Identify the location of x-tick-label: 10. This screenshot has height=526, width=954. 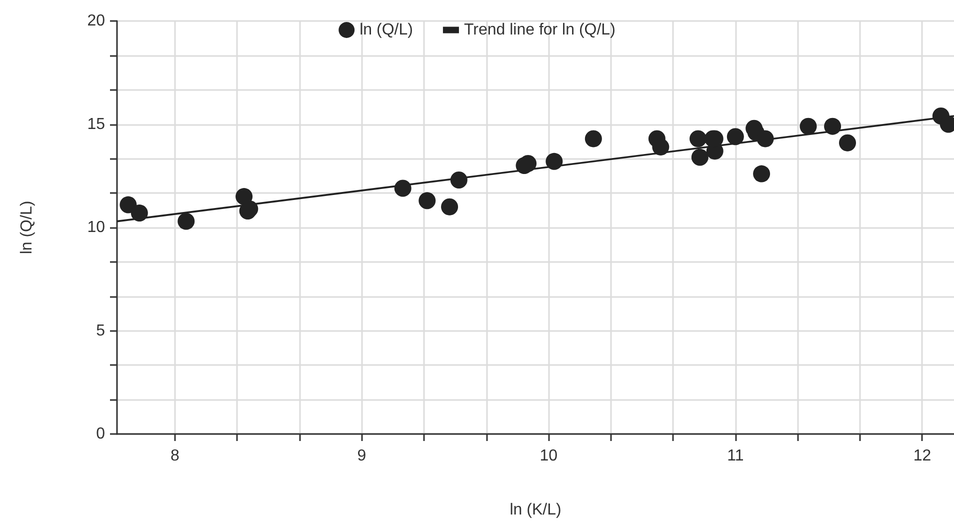
(549, 456).